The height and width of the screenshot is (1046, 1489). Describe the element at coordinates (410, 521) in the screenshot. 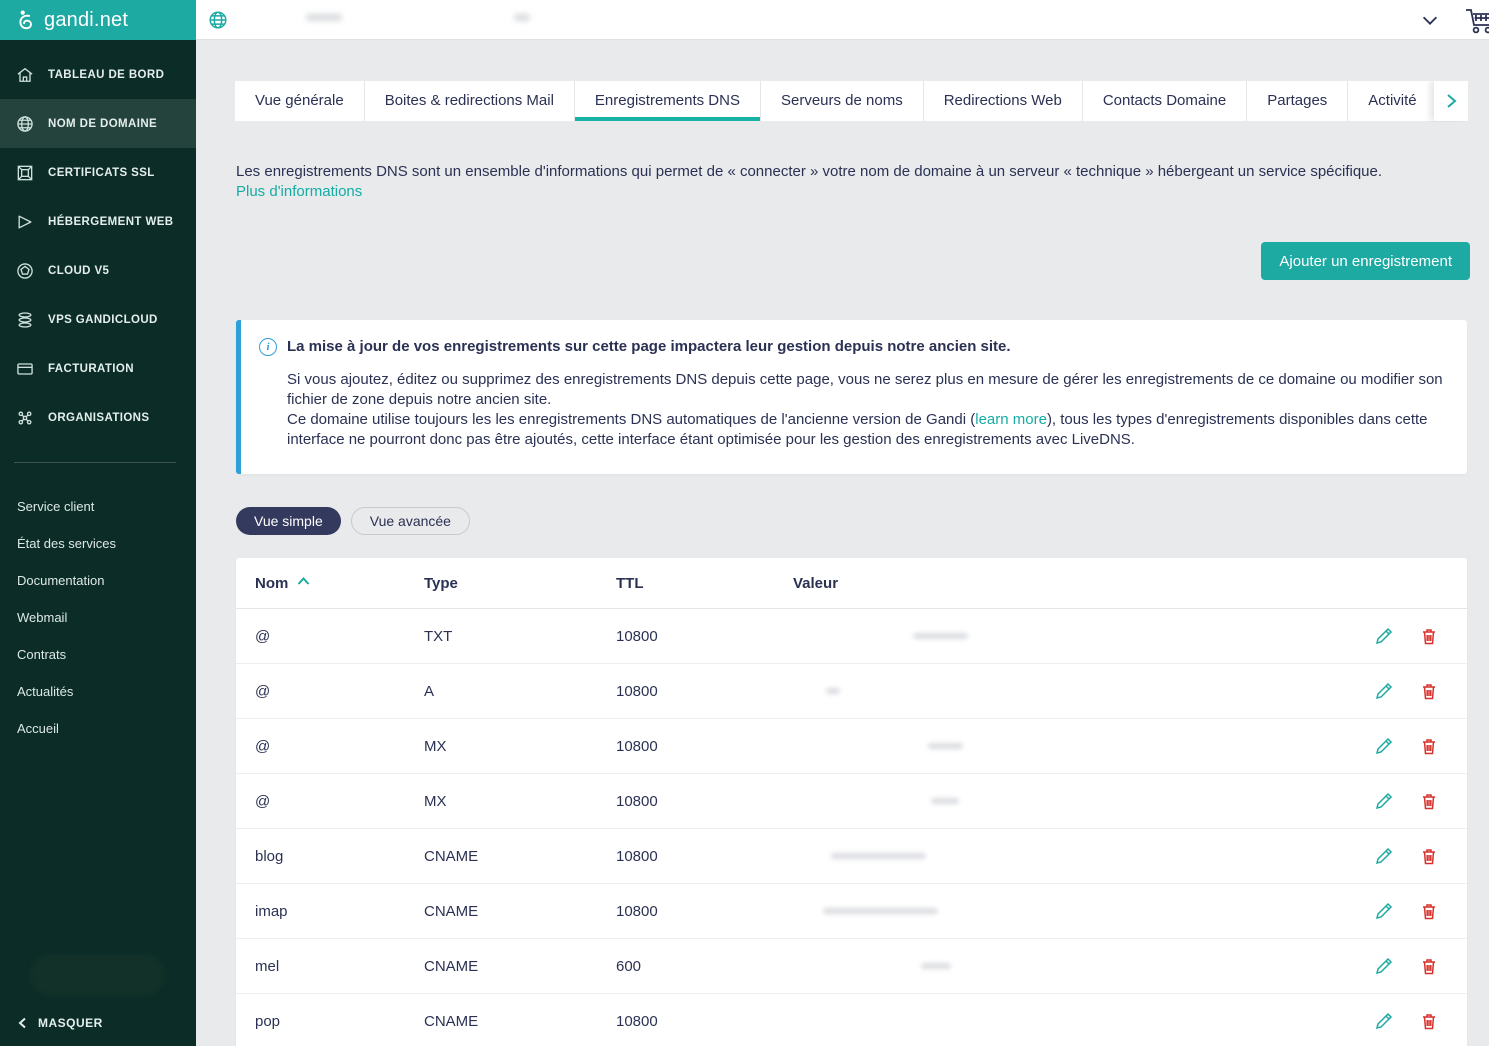

I see `view-advanced-button: Vue avancée` at that location.